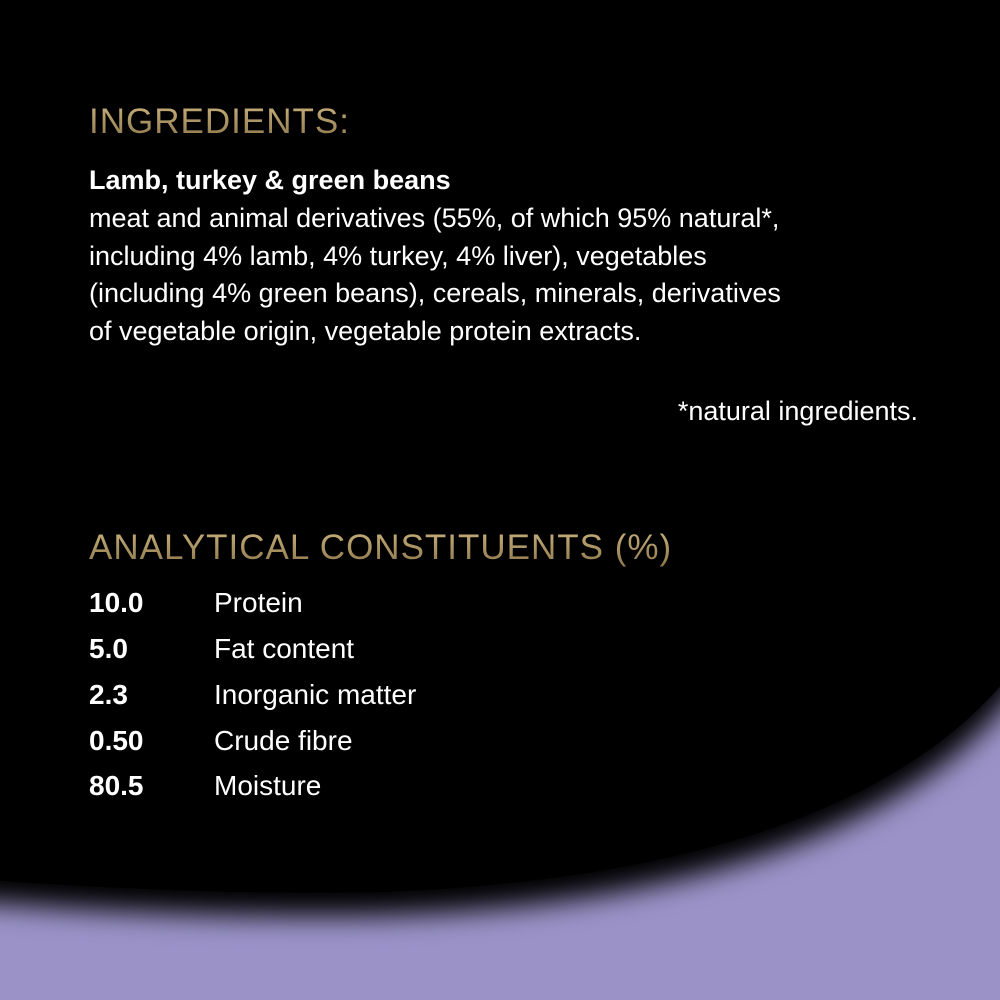 The image size is (1000, 1000). Describe the element at coordinates (196, 603) in the screenshot. I see `constituent-row: 10.0 Protein` at that location.